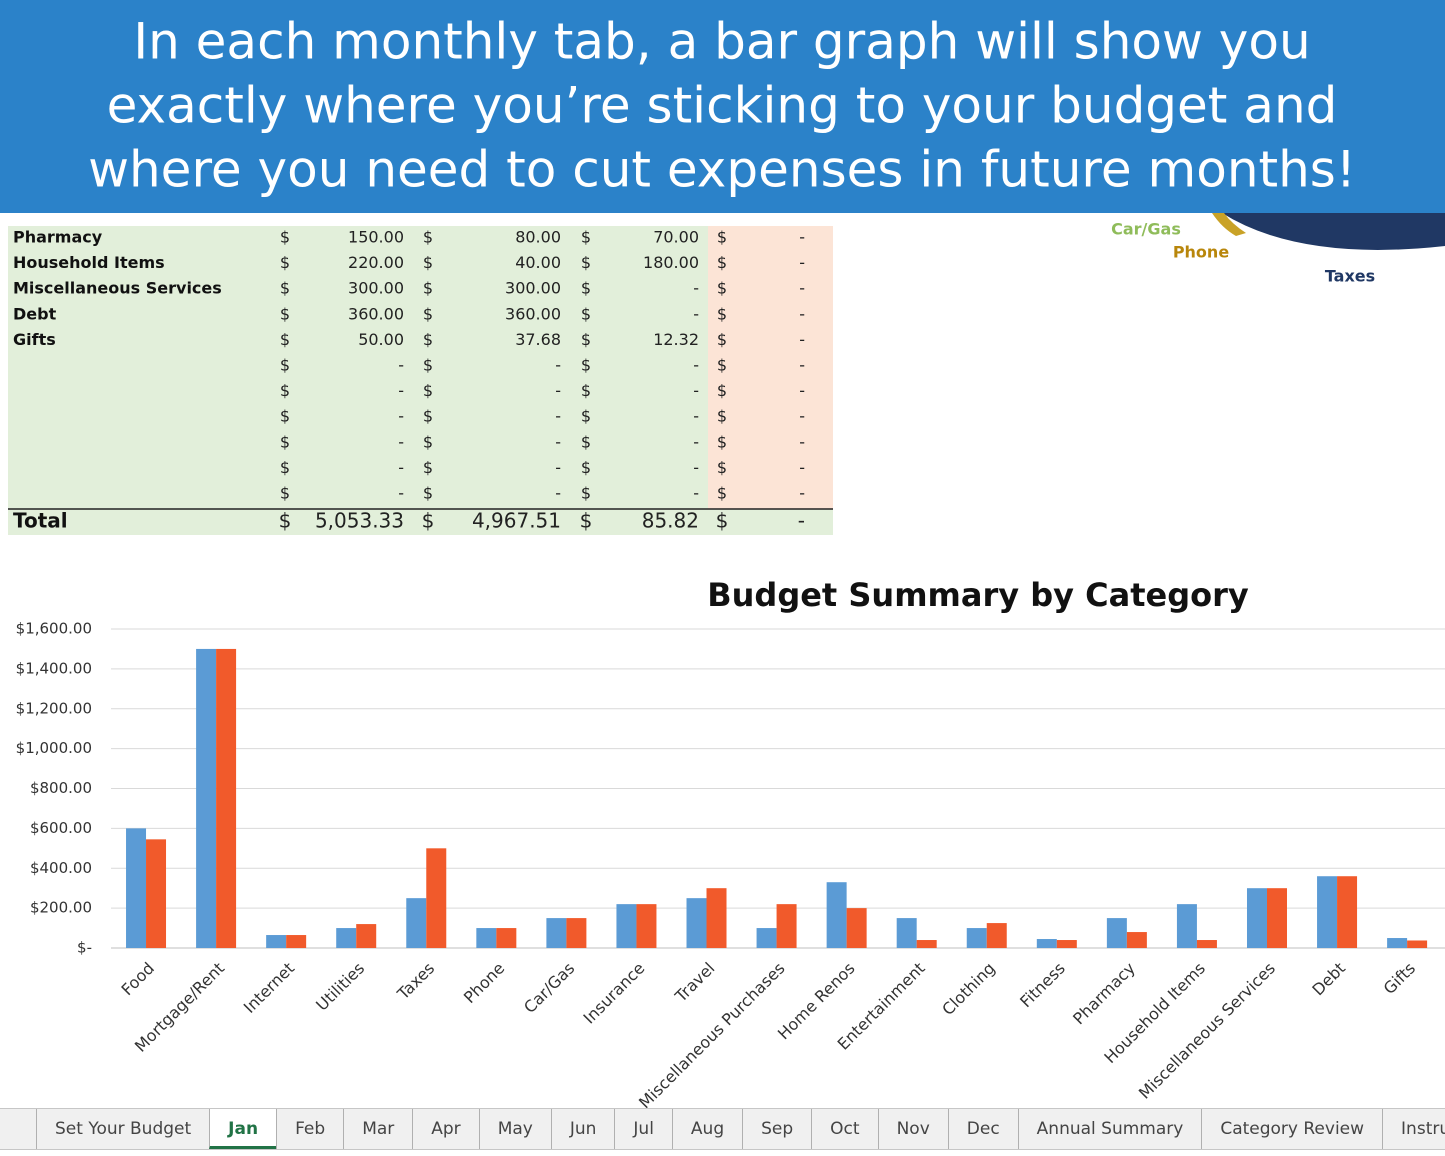 Image resolution: width=1445 pixels, height=1156 pixels. I want to click on x-tick-label: Utilities, so click(340, 987).